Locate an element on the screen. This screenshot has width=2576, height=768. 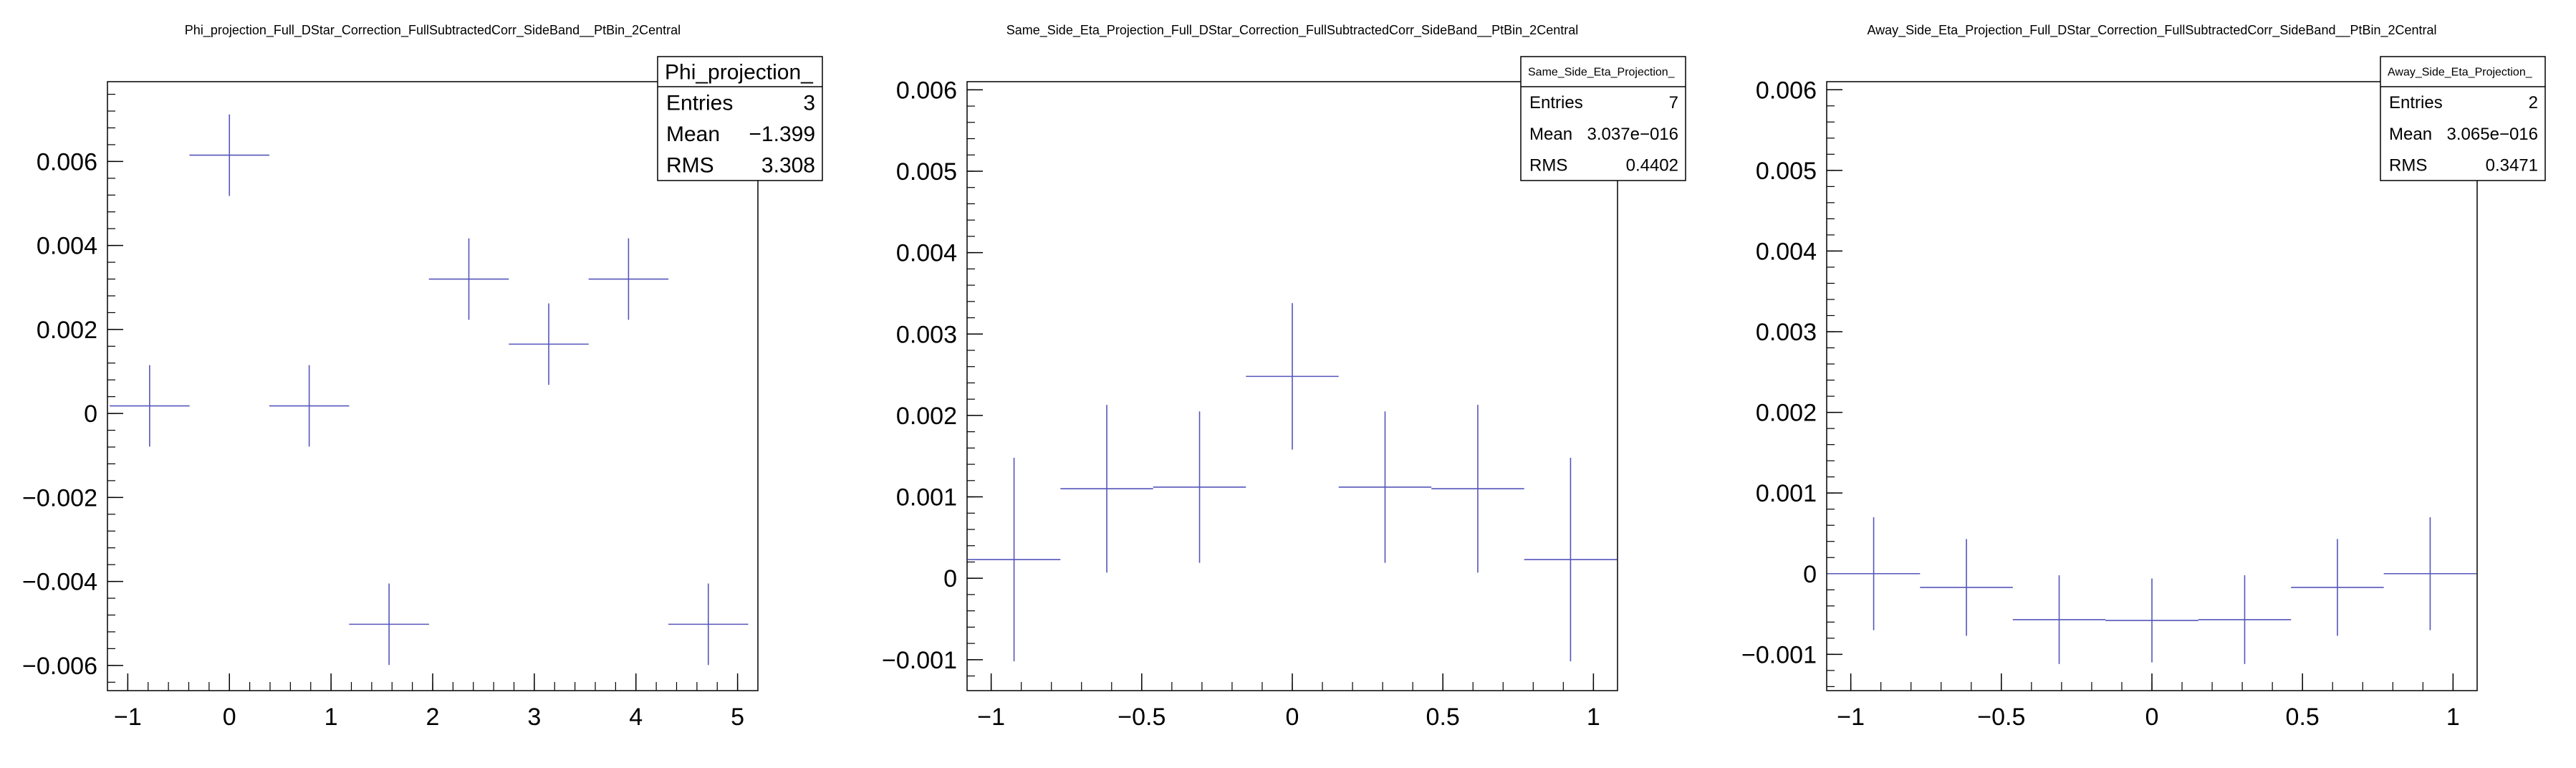
y-tick-label: −0.004 is located at coordinates (59, 582).